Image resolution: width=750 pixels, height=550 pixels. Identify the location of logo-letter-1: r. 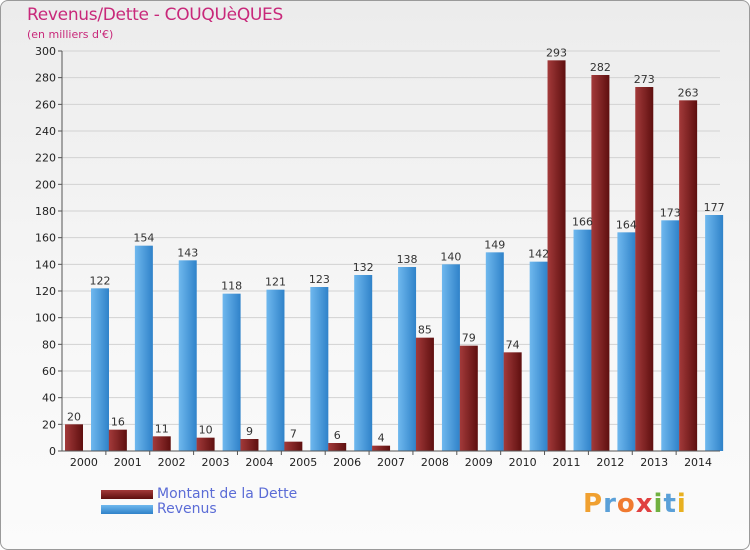
(610, 504).